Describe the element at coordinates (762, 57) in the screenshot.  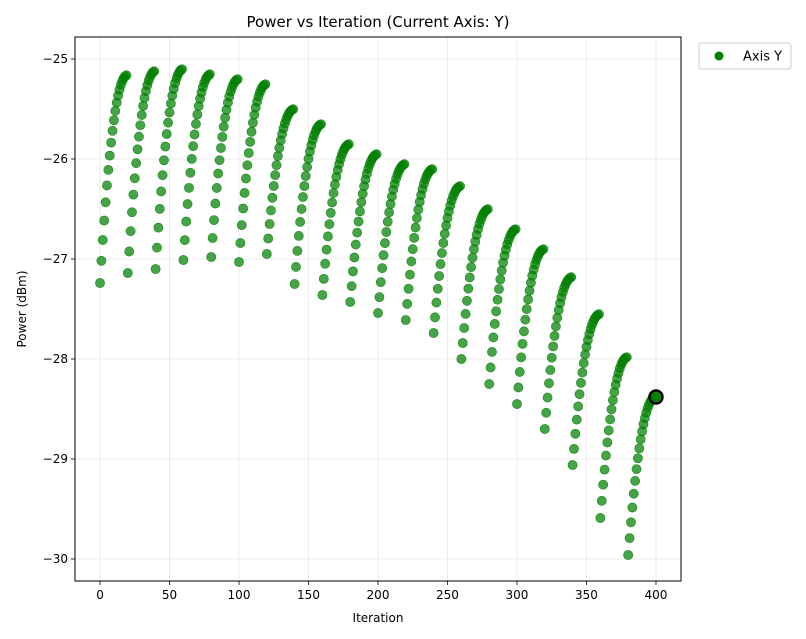
I see `legend-entry-axis-y: Axis Y` at that location.